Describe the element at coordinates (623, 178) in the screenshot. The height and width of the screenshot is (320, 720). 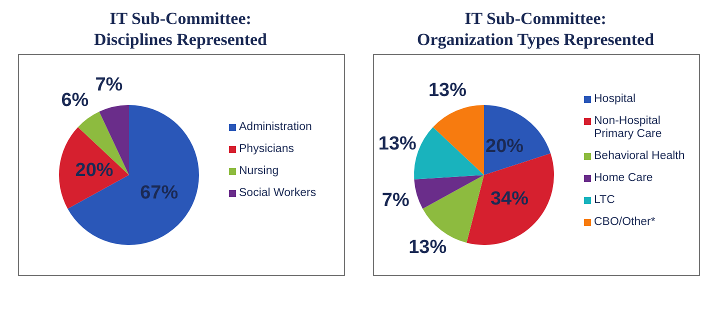
I see `legend-label: Home Care` at that location.